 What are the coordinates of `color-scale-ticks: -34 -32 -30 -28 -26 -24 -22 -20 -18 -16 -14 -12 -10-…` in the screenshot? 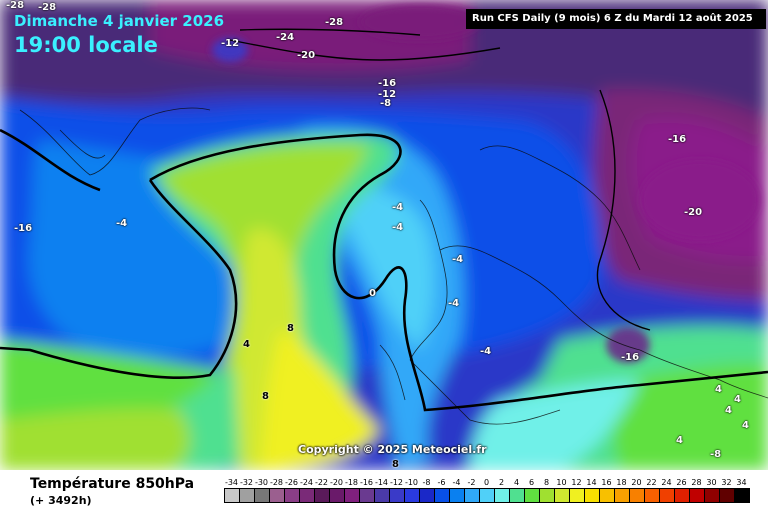 It's located at (488, 482).